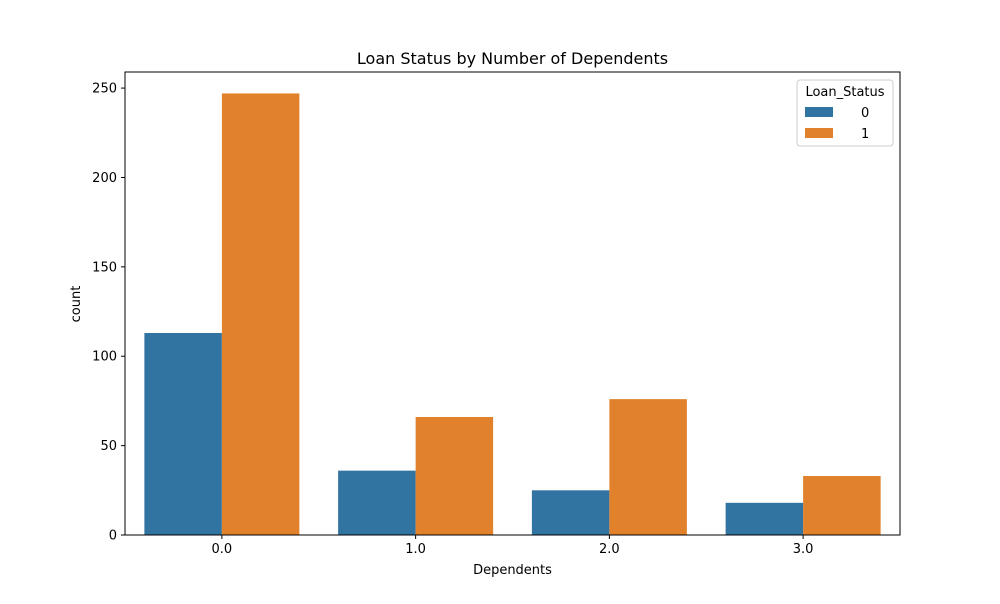 The width and height of the screenshot is (1000, 604). Describe the element at coordinates (865, 134) in the screenshot. I see `legend-label-1: 1` at that location.